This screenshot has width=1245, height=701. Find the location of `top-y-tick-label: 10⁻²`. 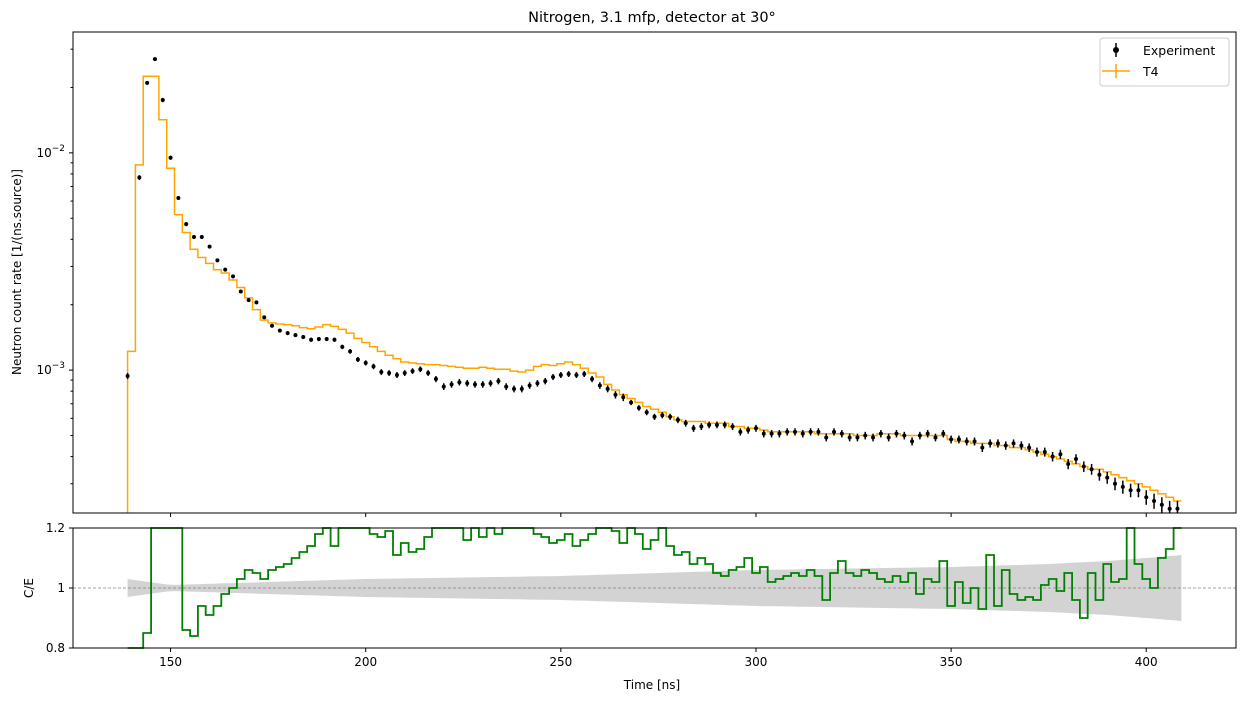

top-y-tick-label: 10⁻² is located at coordinates (50, 152).